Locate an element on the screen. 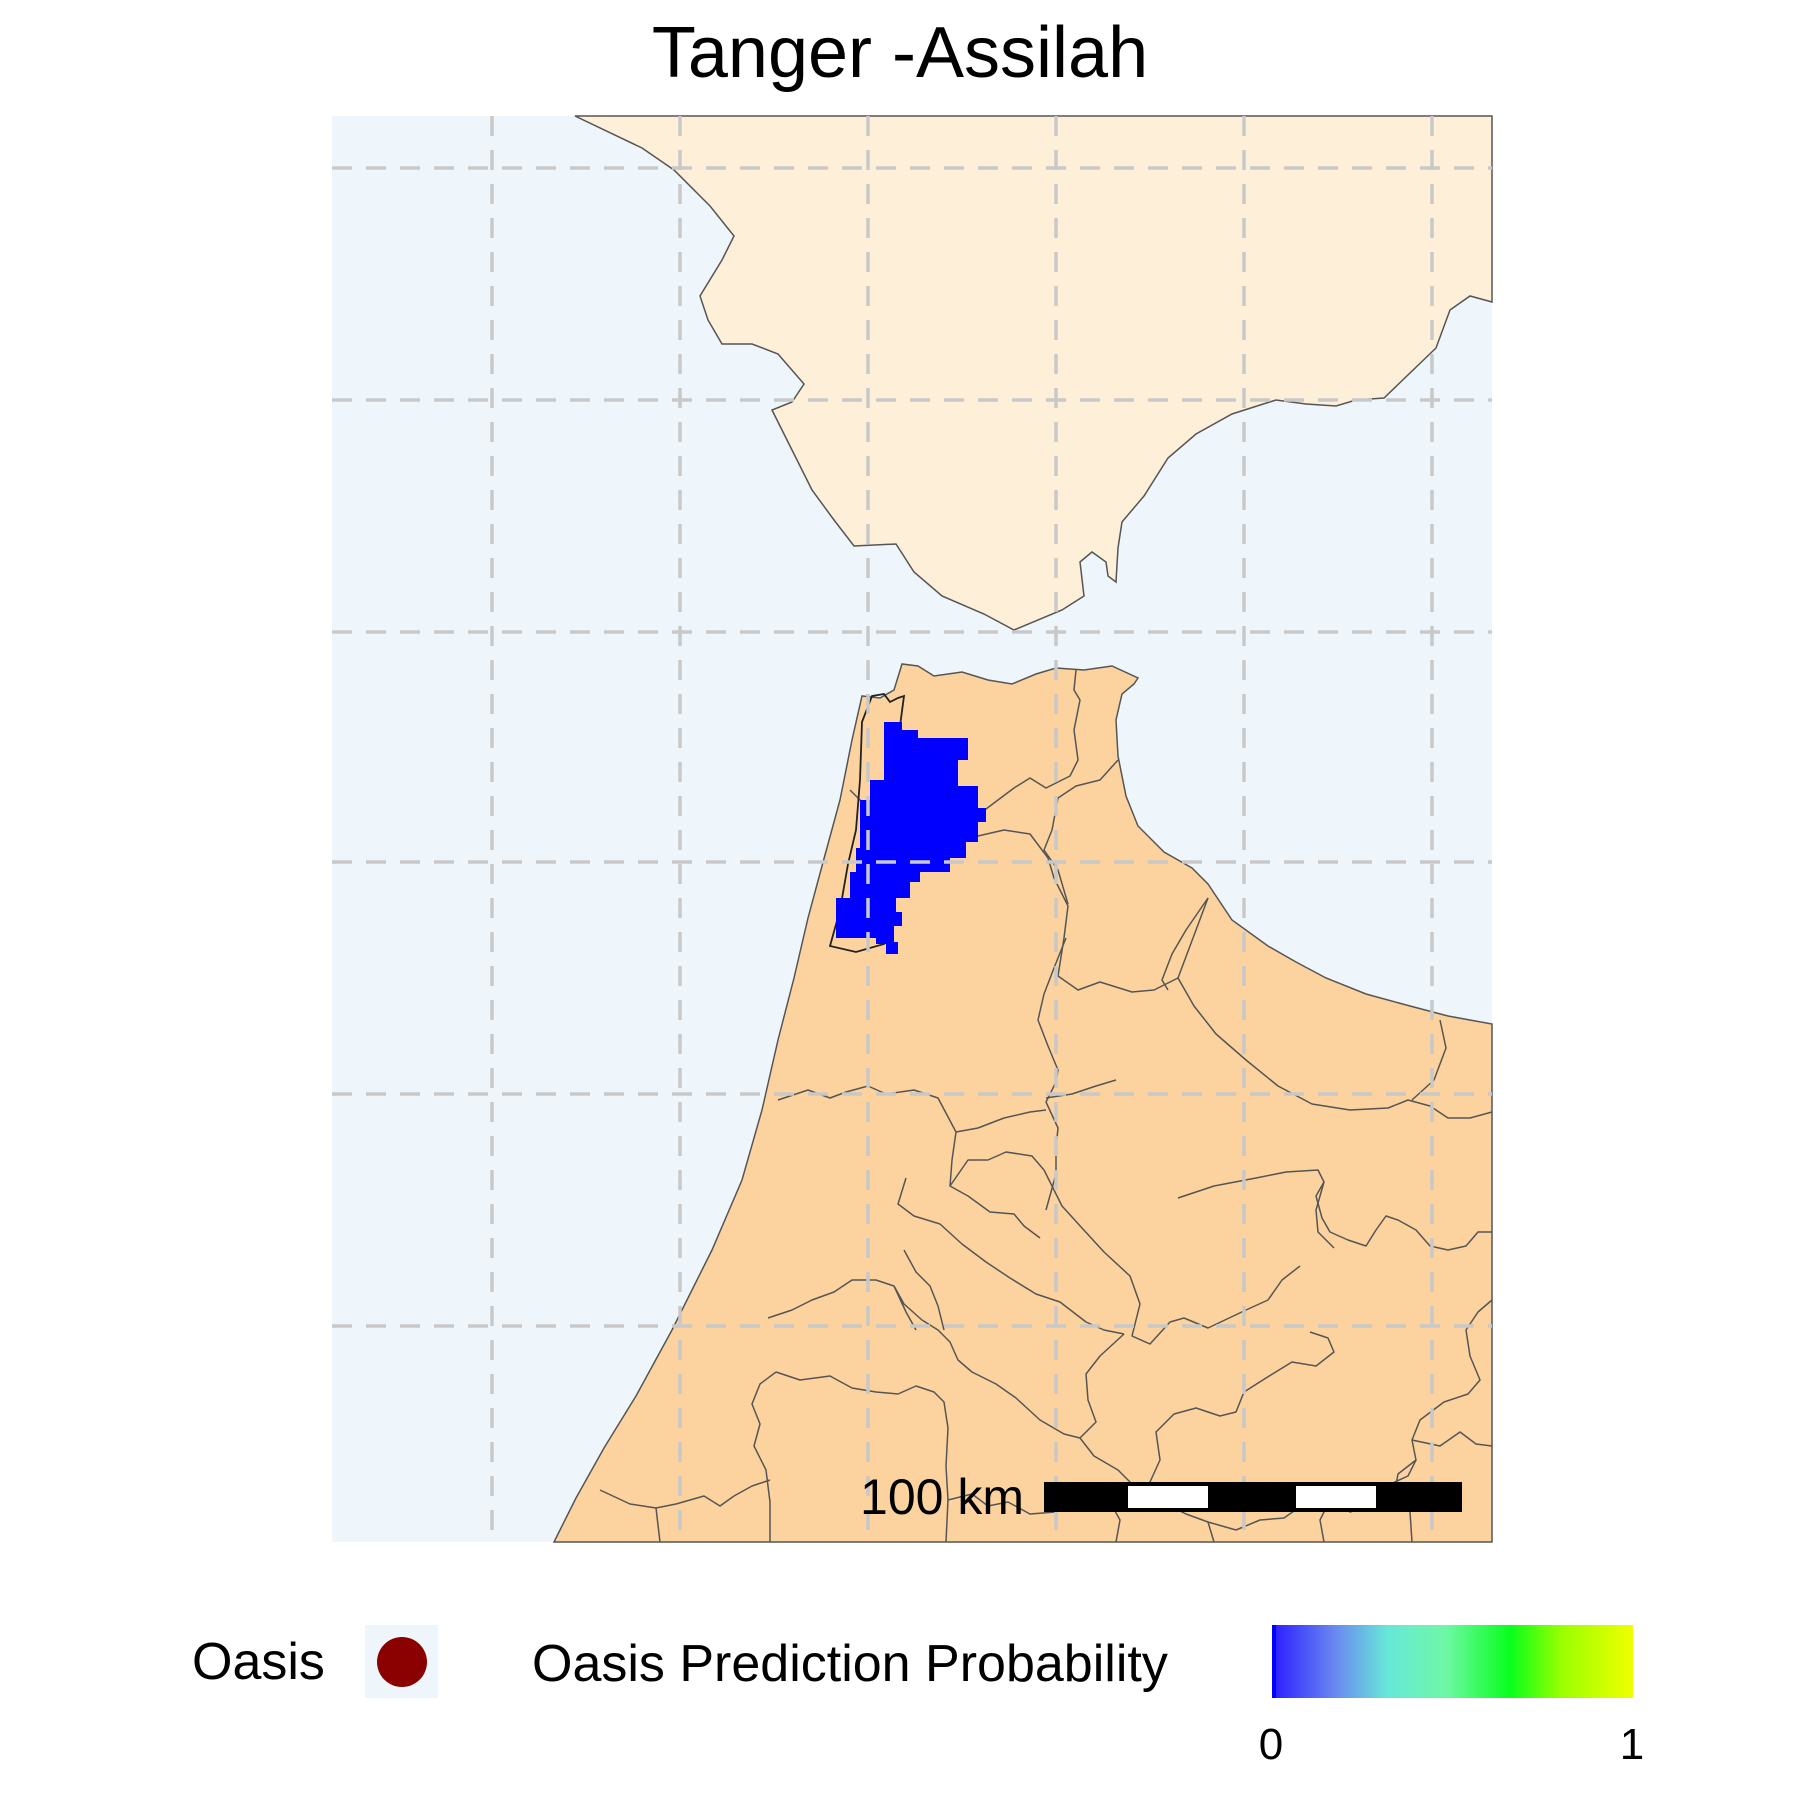  scale-bar: 100 km is located at coordinates (1161, 1497).